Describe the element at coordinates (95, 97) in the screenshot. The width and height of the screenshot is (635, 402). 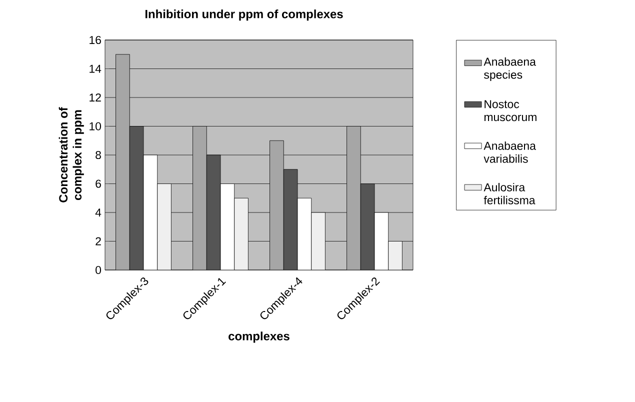
I see `y-tick-label: 12` at that location.